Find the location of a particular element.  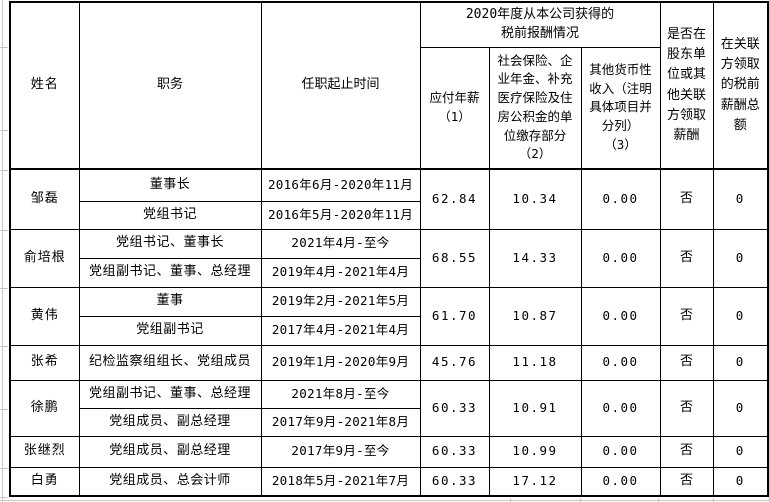

name-cell: 黄伟 is located at coordinates (44, 316).